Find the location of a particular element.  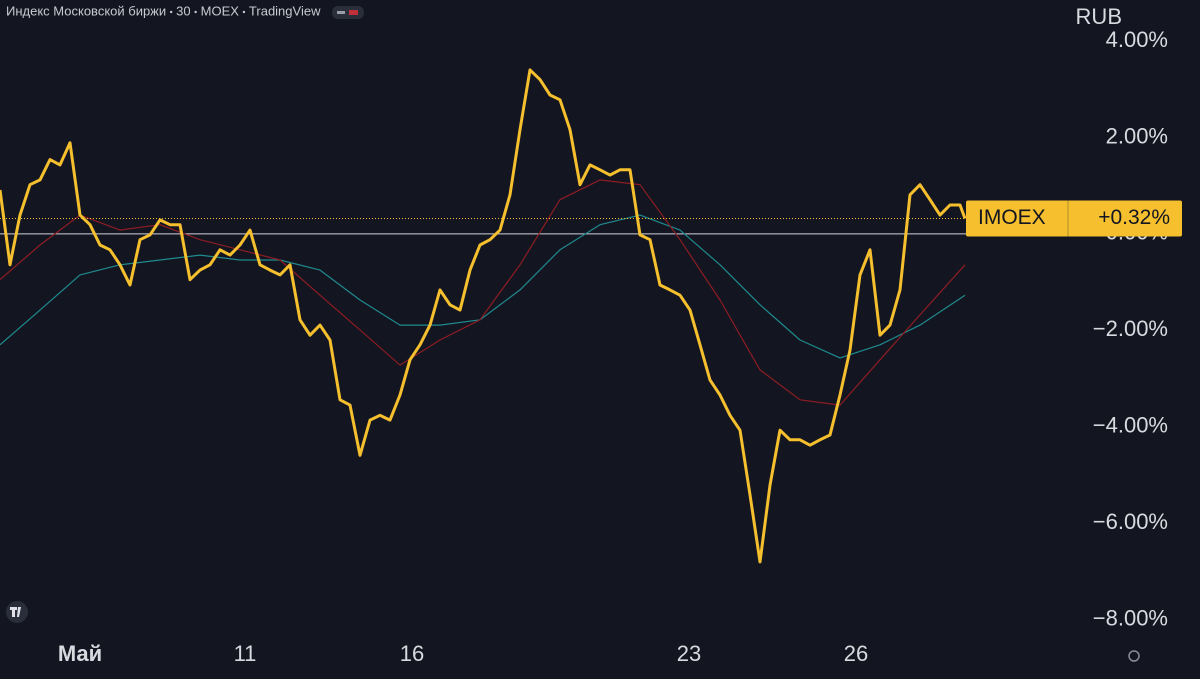

y-tick-label: −4.00% is located at coordinates (1130, 425).